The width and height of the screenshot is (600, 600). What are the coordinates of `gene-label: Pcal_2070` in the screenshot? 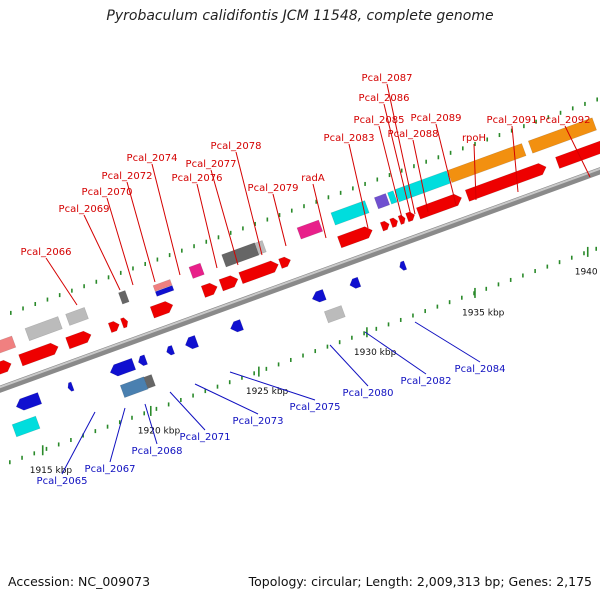 It's located at (107, 192).